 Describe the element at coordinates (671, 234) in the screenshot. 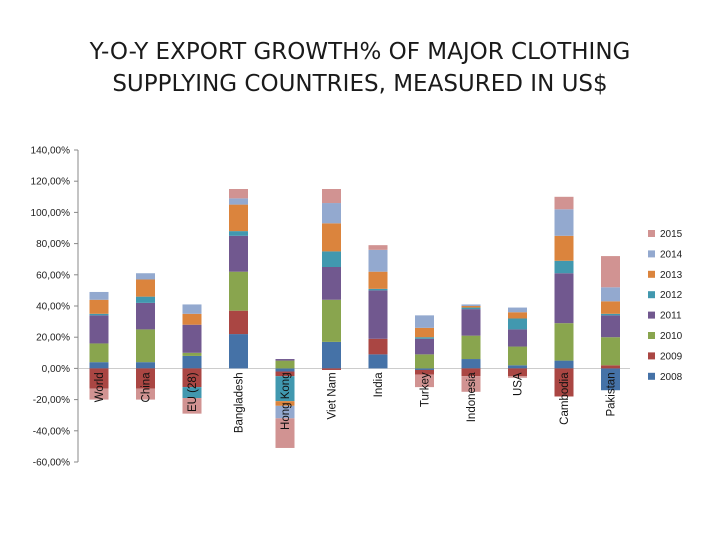

I see `legend-label: 2015` at that location.